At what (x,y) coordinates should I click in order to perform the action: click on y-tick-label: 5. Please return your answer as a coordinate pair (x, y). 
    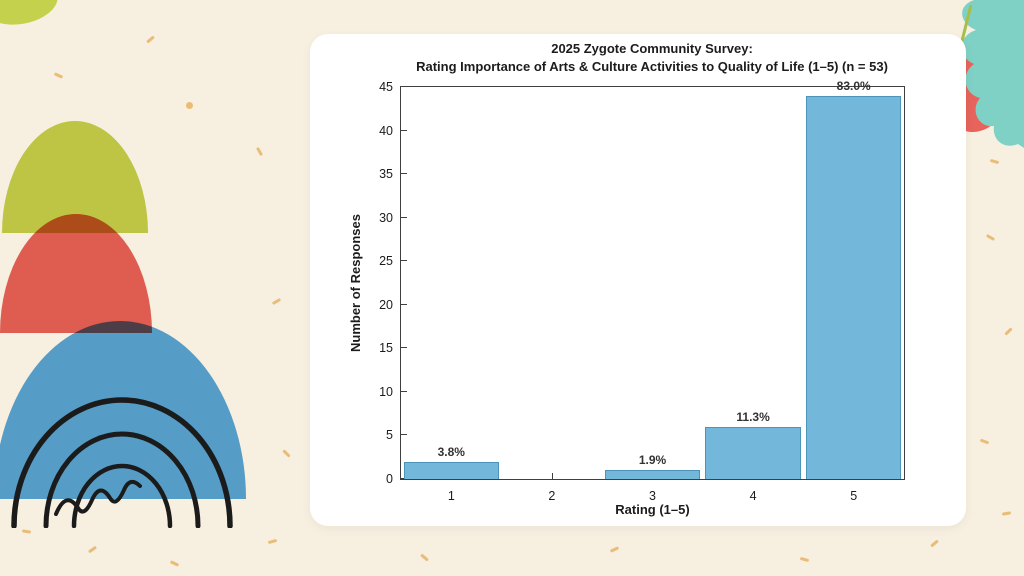
    Looking at the image, I should click on (389, 435).